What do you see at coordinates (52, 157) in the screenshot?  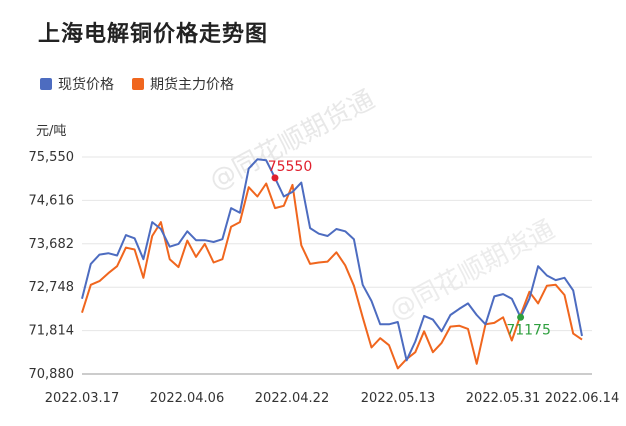 I see `y-tick-label: 75,550` at bounding box center [52, 157].